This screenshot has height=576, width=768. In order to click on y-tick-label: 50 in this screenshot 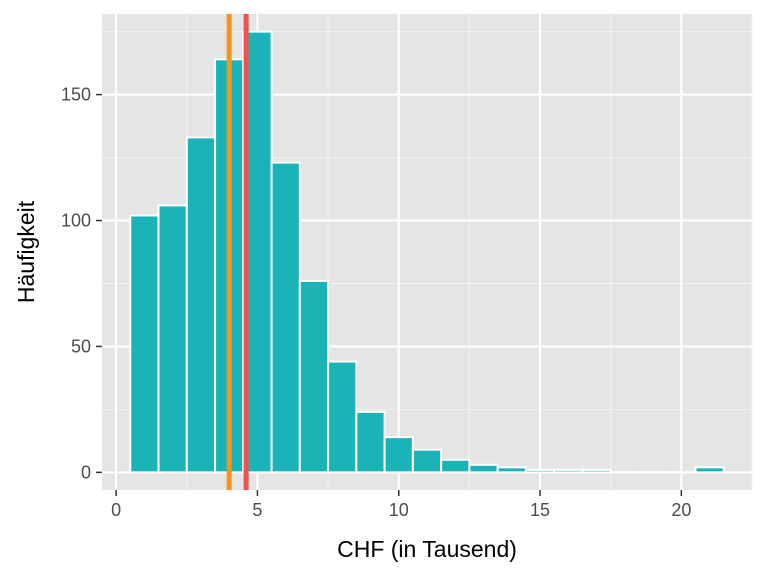, I will do `click(81, 346)`.